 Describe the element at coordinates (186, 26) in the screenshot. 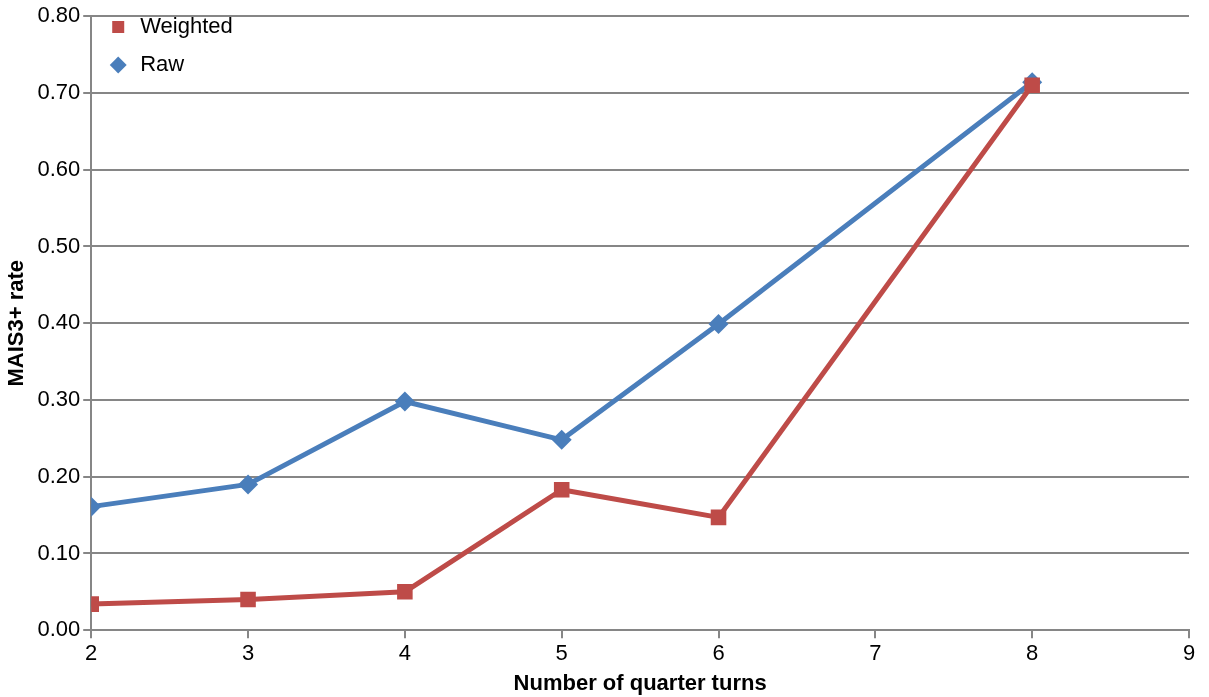

I see `legend-label: Weighted` at that location.